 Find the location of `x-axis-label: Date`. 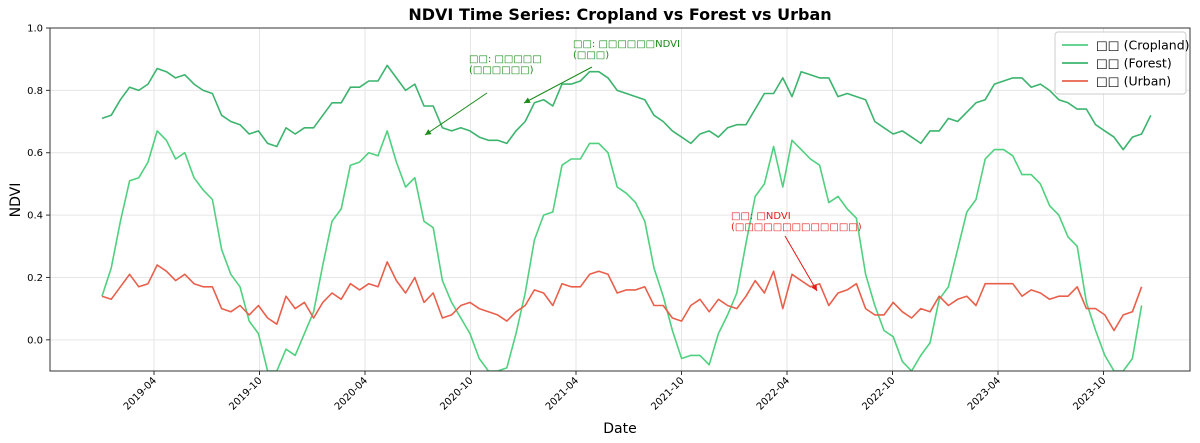

x-axis-label: Date is located at coordinates (619, 429).